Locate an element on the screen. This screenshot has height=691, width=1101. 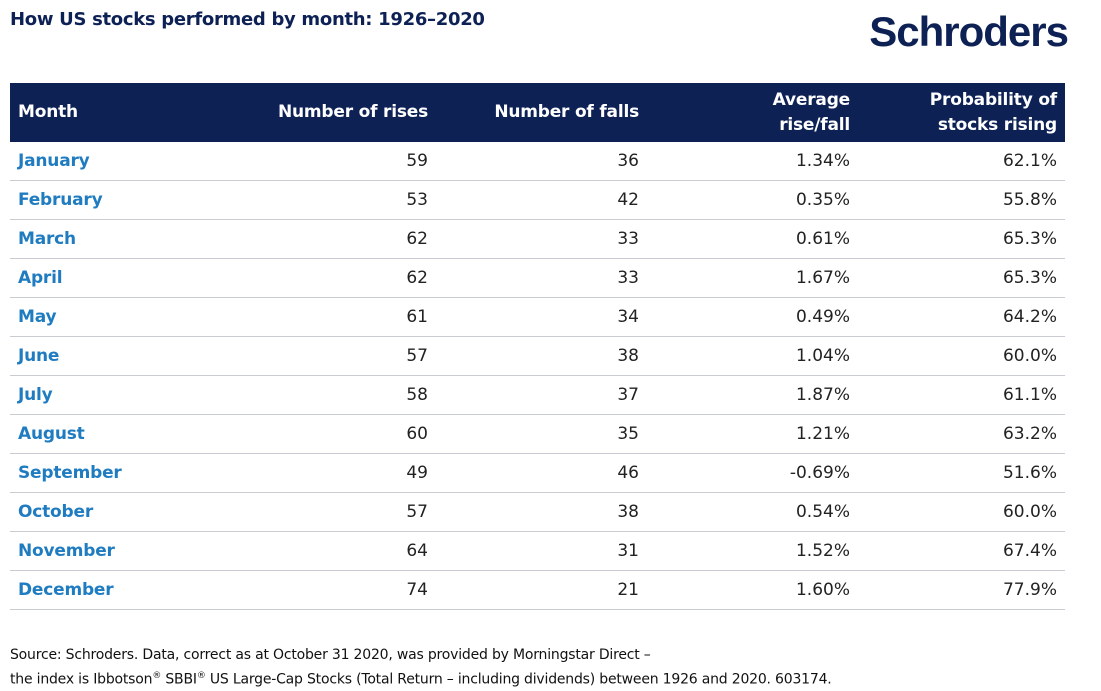
source-line-2-part-1: the index is Ibbotson is located at coordinates (81, 679).